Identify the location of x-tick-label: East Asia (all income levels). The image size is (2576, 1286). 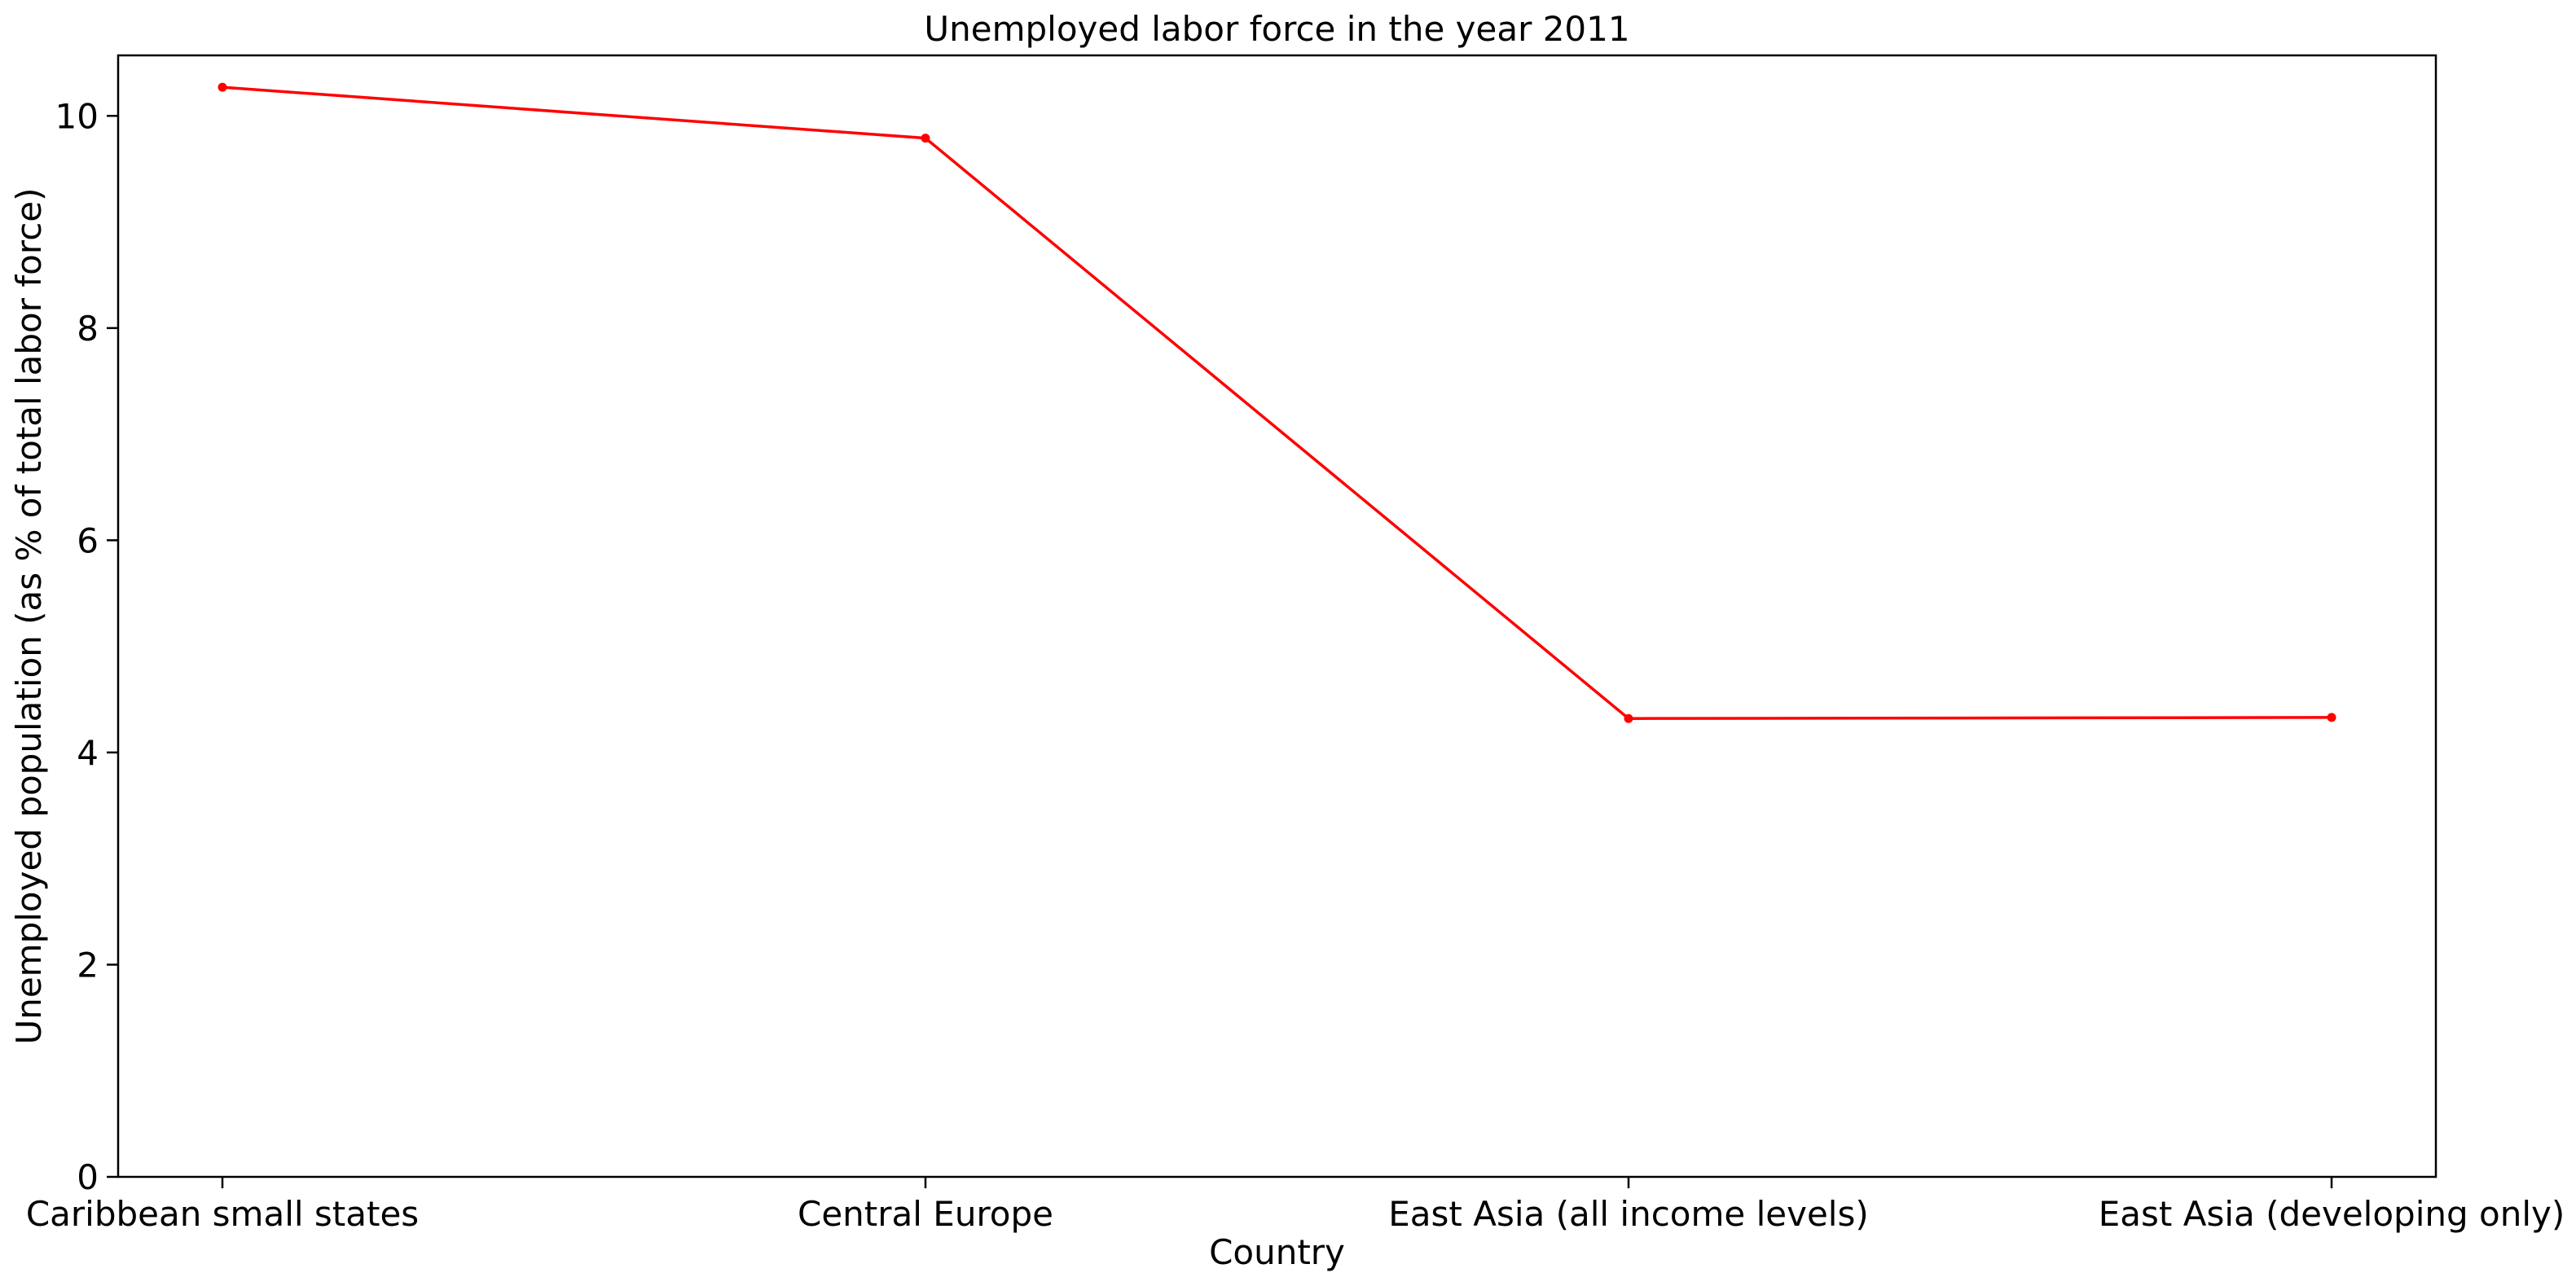
(1628, 1214).